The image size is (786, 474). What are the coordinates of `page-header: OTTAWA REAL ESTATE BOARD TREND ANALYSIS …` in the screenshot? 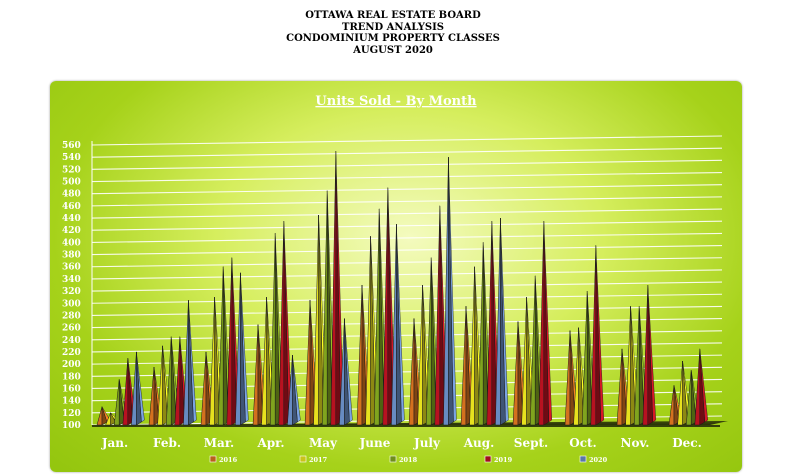 It's located at (393, 33).